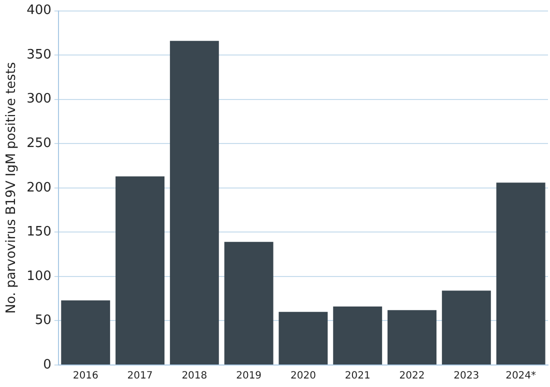 The width and height of the screenshot is (550, 387). I want to click on y-tick-label: 0, so click(47, 364).